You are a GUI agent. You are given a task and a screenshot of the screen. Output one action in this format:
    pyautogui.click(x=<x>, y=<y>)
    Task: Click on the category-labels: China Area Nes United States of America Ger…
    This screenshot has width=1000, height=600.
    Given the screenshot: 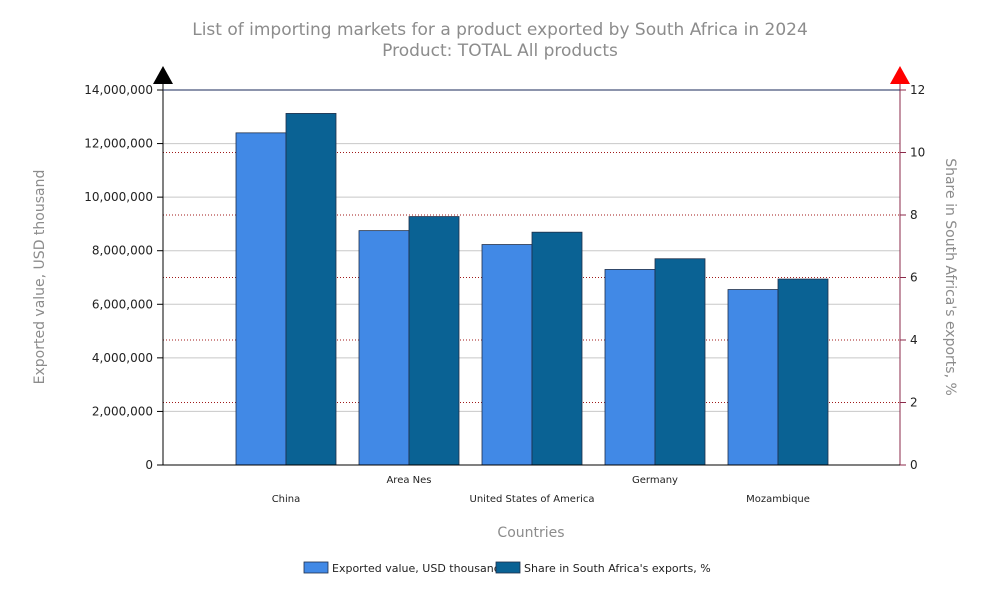 What is the action you would take?
    pyautogui.click(x=541, y=490)
    